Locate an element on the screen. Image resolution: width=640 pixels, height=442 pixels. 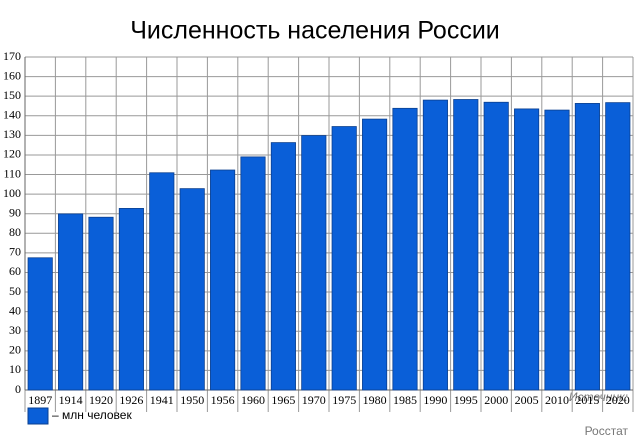
x-tick-label: 2000 is located at coordinates (496, 400).